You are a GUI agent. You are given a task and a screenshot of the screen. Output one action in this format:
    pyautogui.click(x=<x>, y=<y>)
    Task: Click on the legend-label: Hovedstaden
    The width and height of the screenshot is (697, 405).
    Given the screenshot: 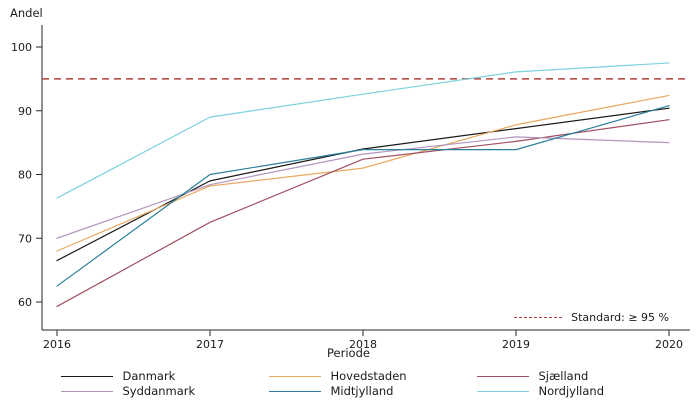 What is the action you would take?
    pyautogui.click(x=368, y=376)
    